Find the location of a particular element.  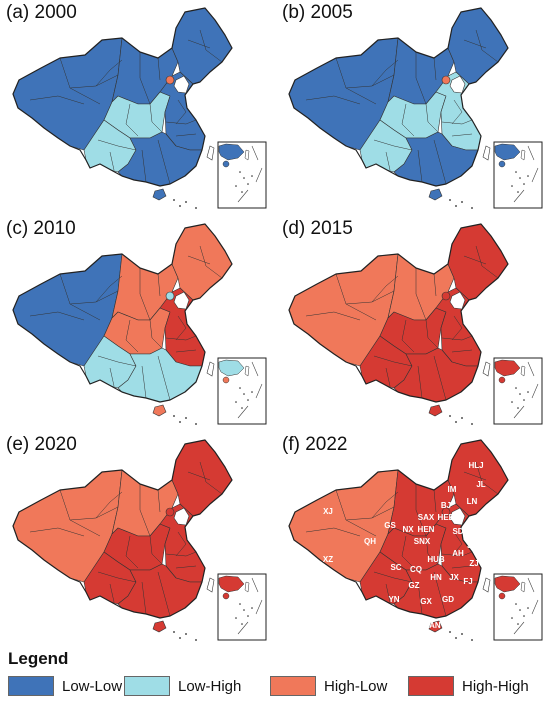

panel-title: (a) 2000 is located at coordinates (41, 12).